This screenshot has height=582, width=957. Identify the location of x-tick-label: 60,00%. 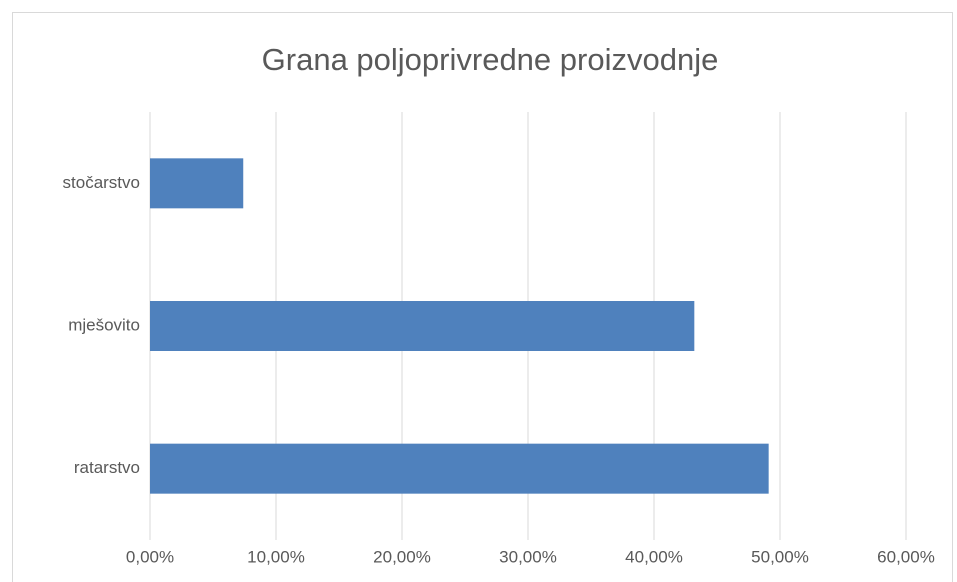
(906, 556).